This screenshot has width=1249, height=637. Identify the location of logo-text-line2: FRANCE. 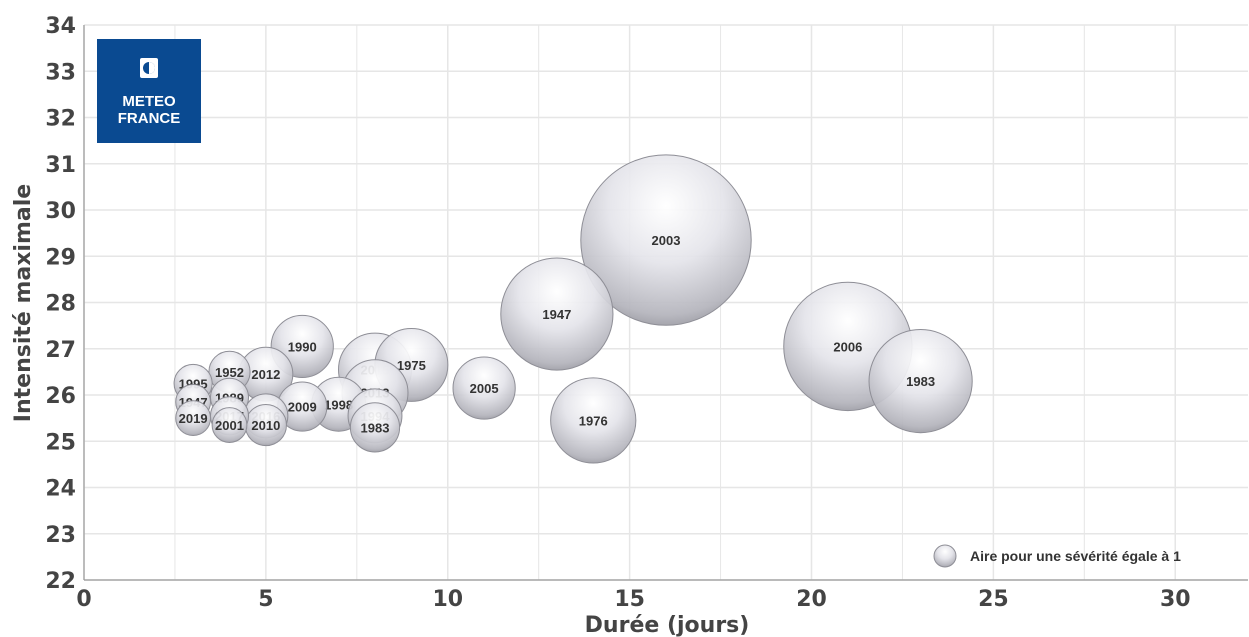
(149, 118).